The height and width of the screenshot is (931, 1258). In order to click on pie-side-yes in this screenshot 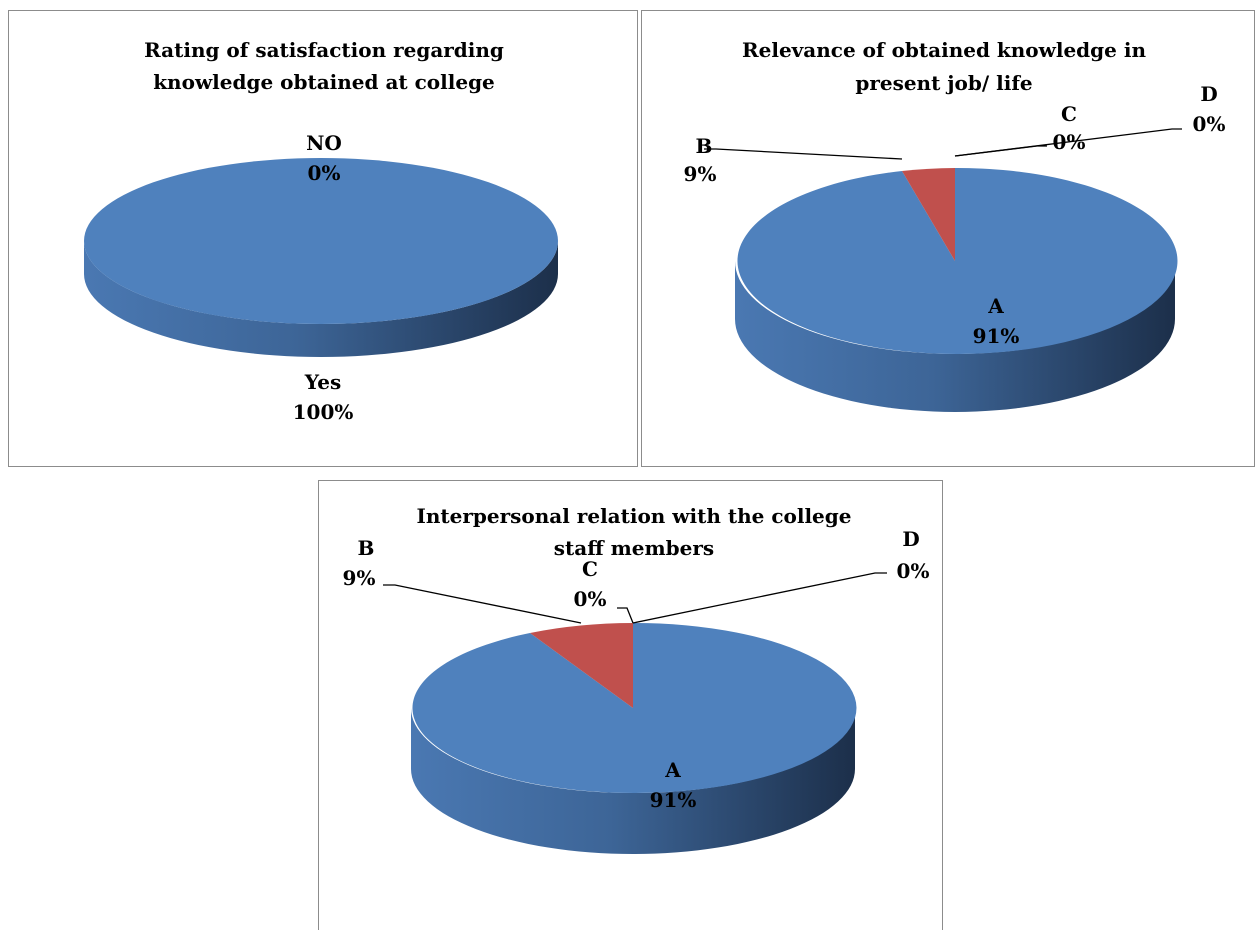, I will do `click(321, 299)`.